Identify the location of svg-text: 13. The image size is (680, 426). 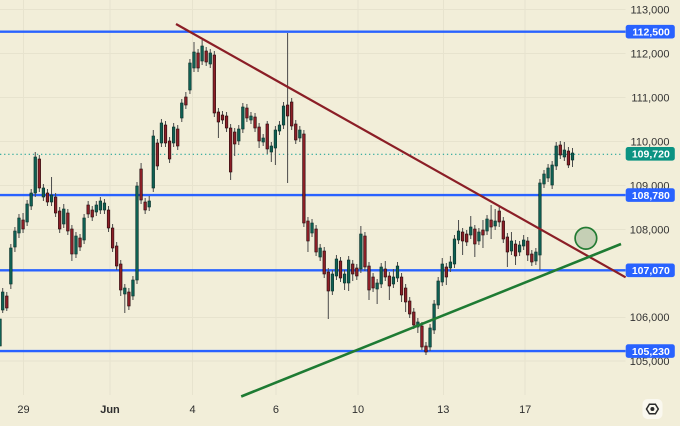
(443, 410).